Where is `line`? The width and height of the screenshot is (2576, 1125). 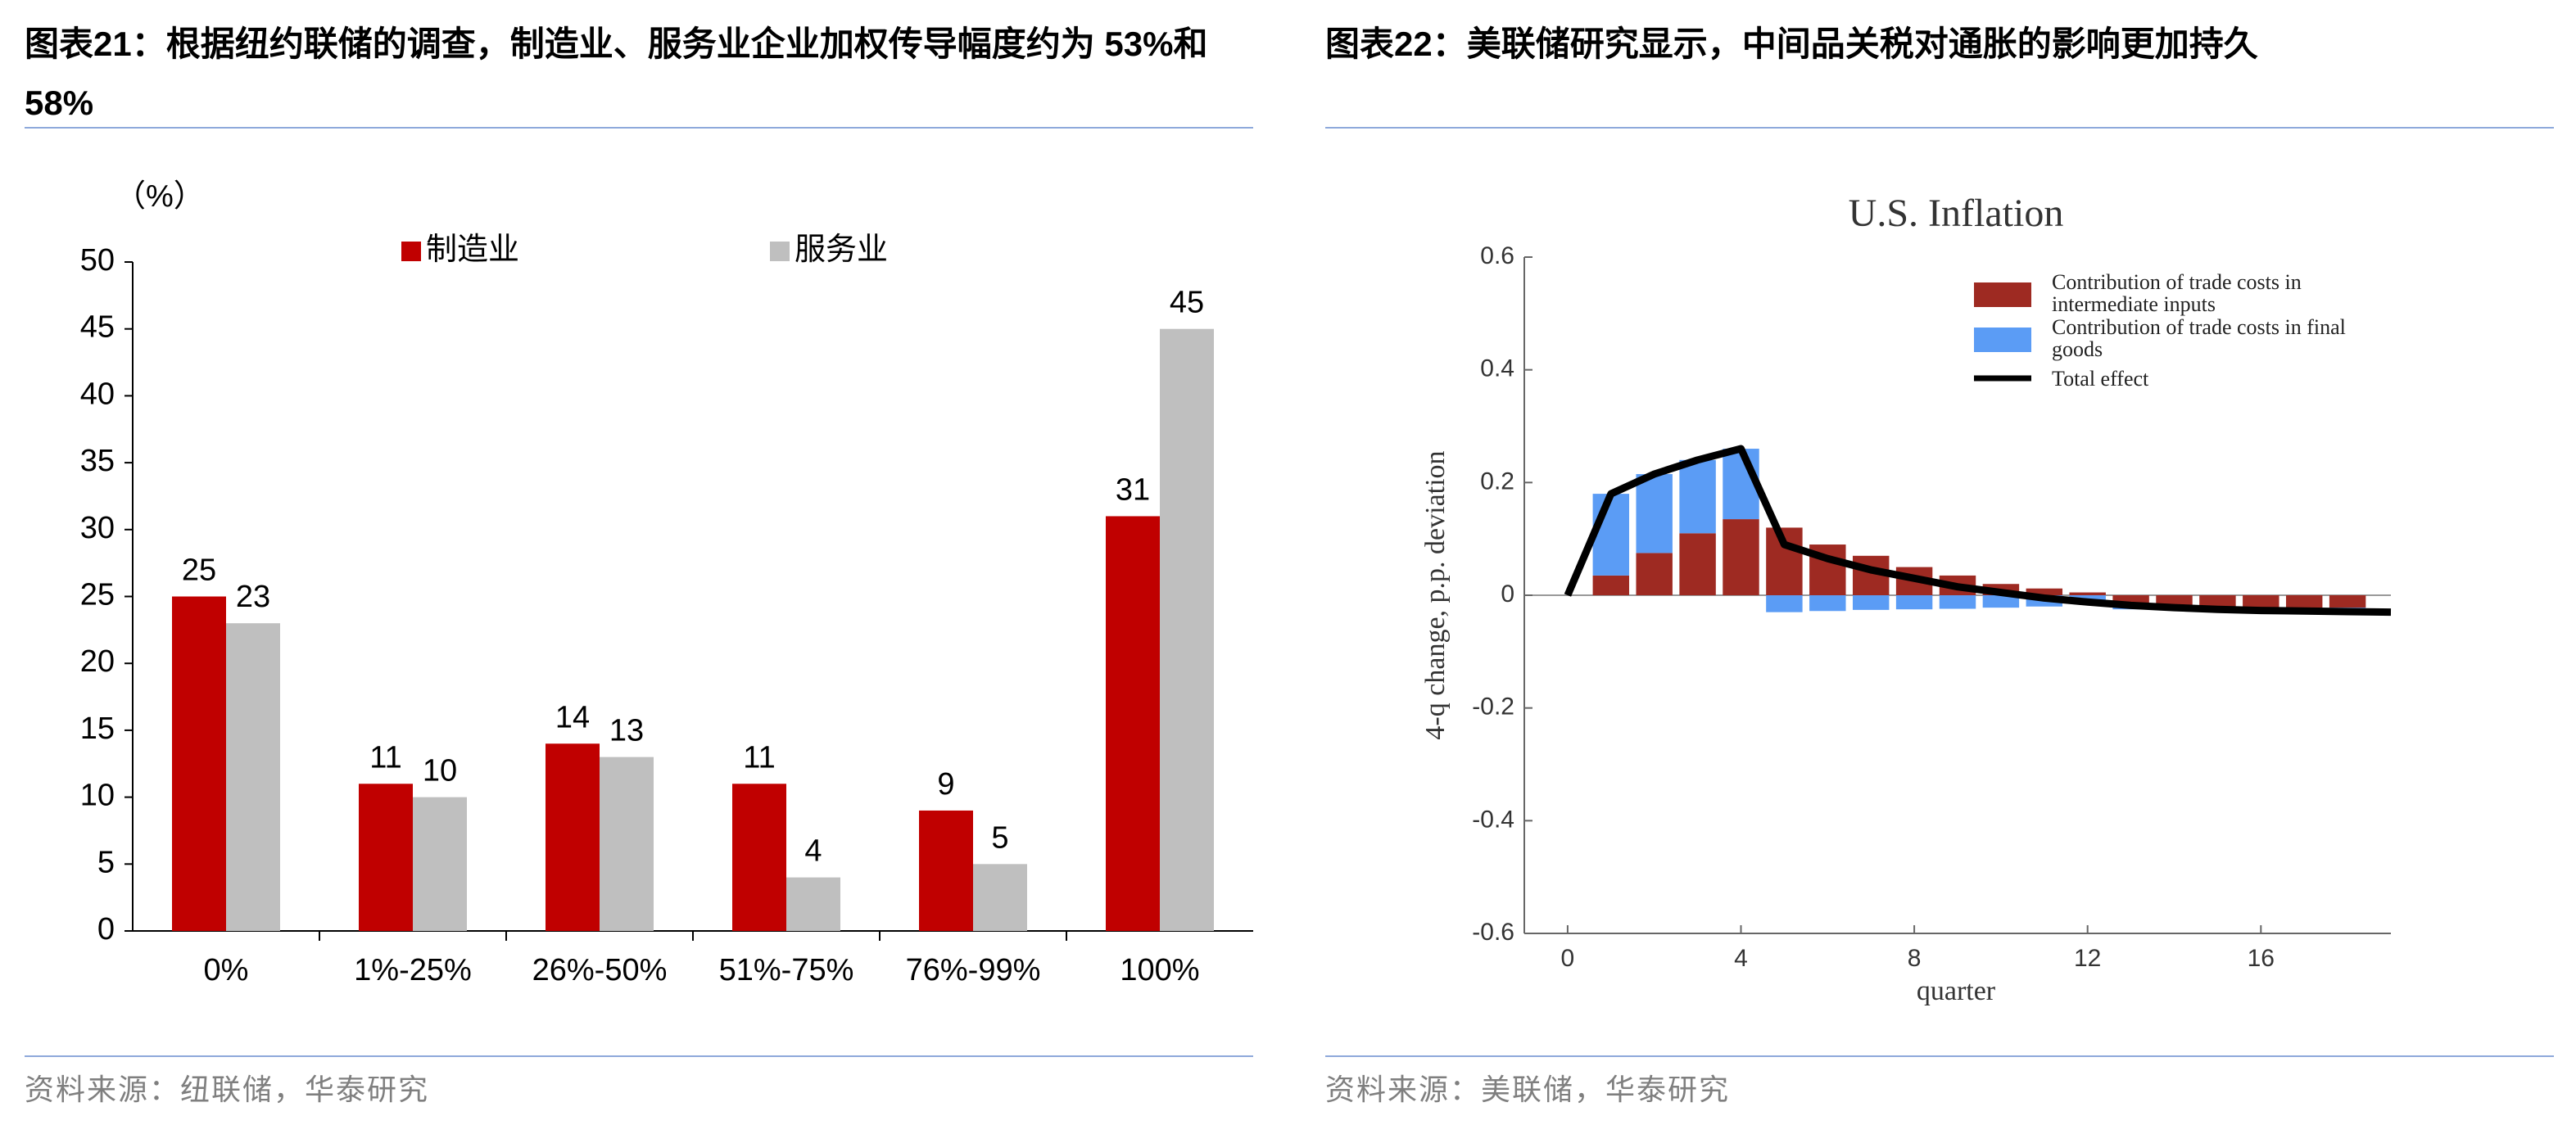 line is located at coordinates (1978, 531).